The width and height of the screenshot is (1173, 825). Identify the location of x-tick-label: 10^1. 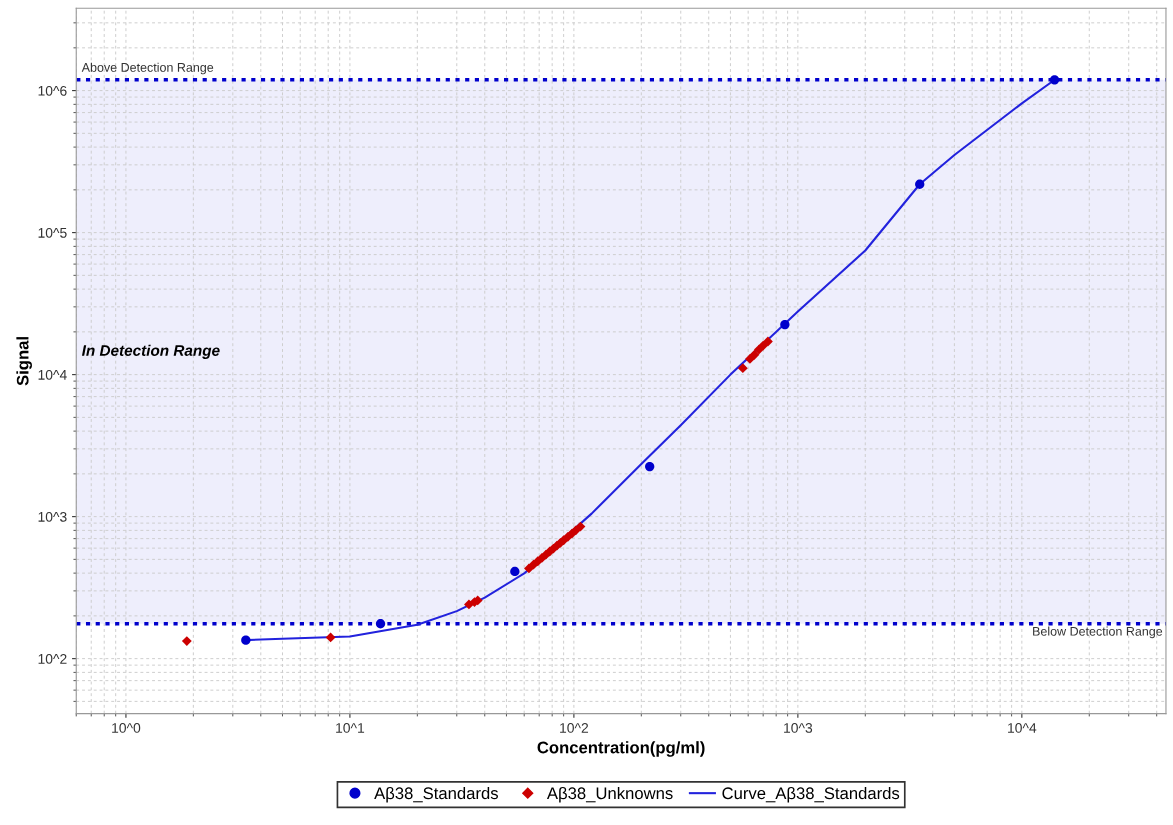
(350, 728).